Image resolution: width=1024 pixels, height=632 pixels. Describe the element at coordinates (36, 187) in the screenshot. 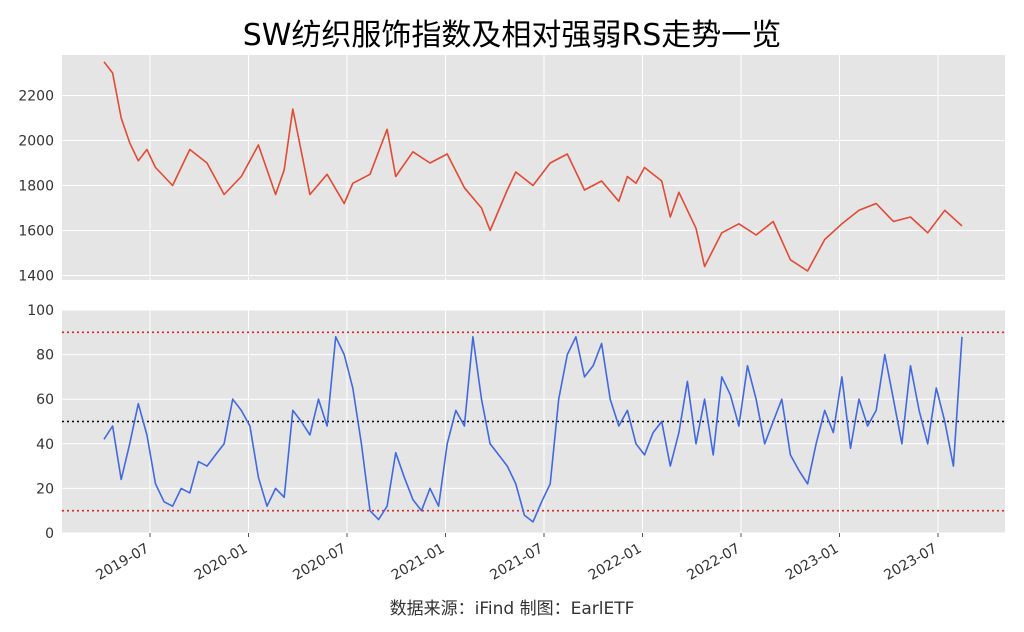

I see `index-ytick-label: 1800` at that location.